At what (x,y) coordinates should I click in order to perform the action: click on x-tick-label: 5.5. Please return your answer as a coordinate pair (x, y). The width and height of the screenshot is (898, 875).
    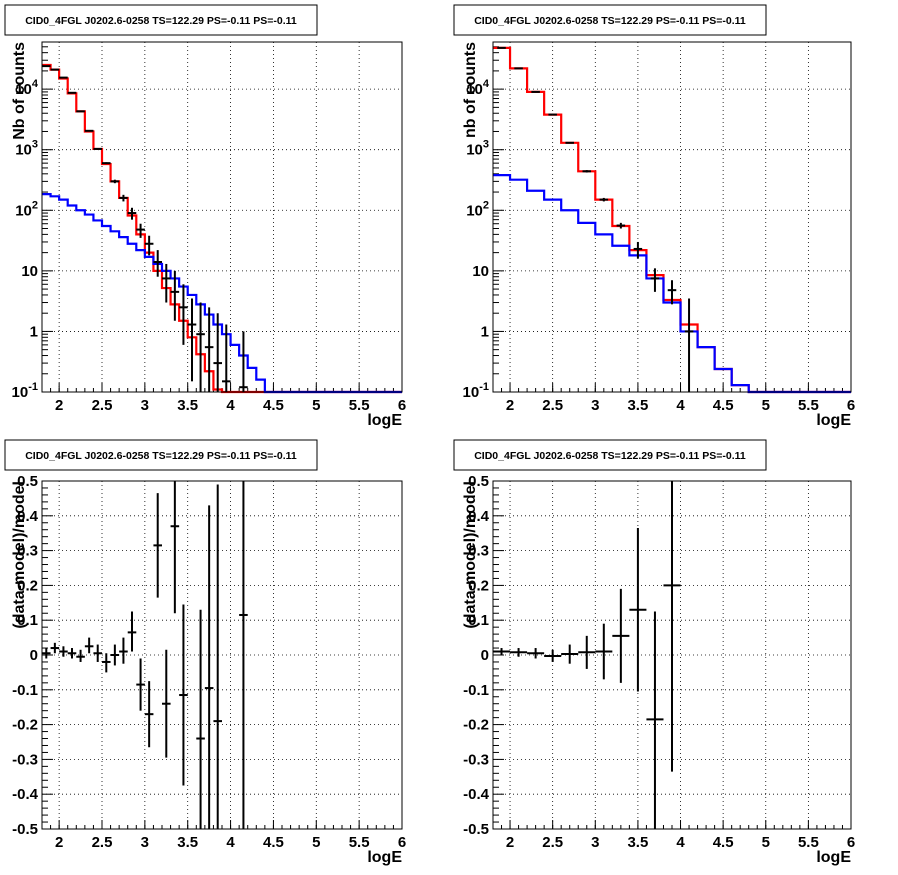
    Looking at the image, I should click on (359, 405).